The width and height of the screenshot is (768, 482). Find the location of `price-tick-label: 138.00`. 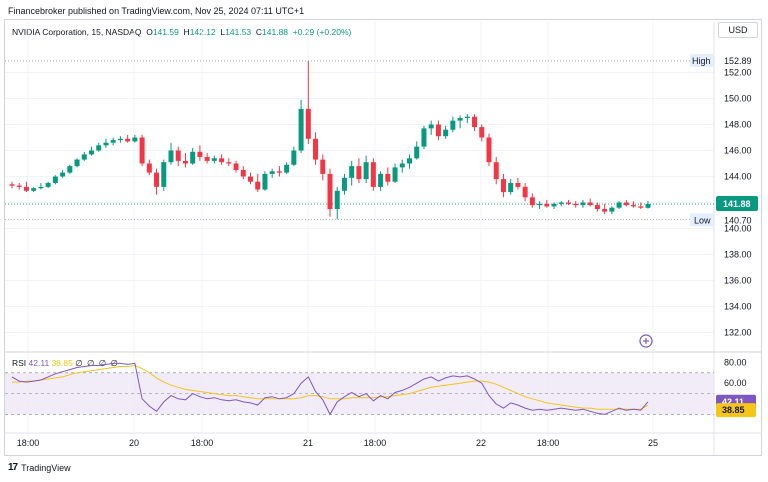

price-tick-label: 138.00 is located at coordinates (738, 255).